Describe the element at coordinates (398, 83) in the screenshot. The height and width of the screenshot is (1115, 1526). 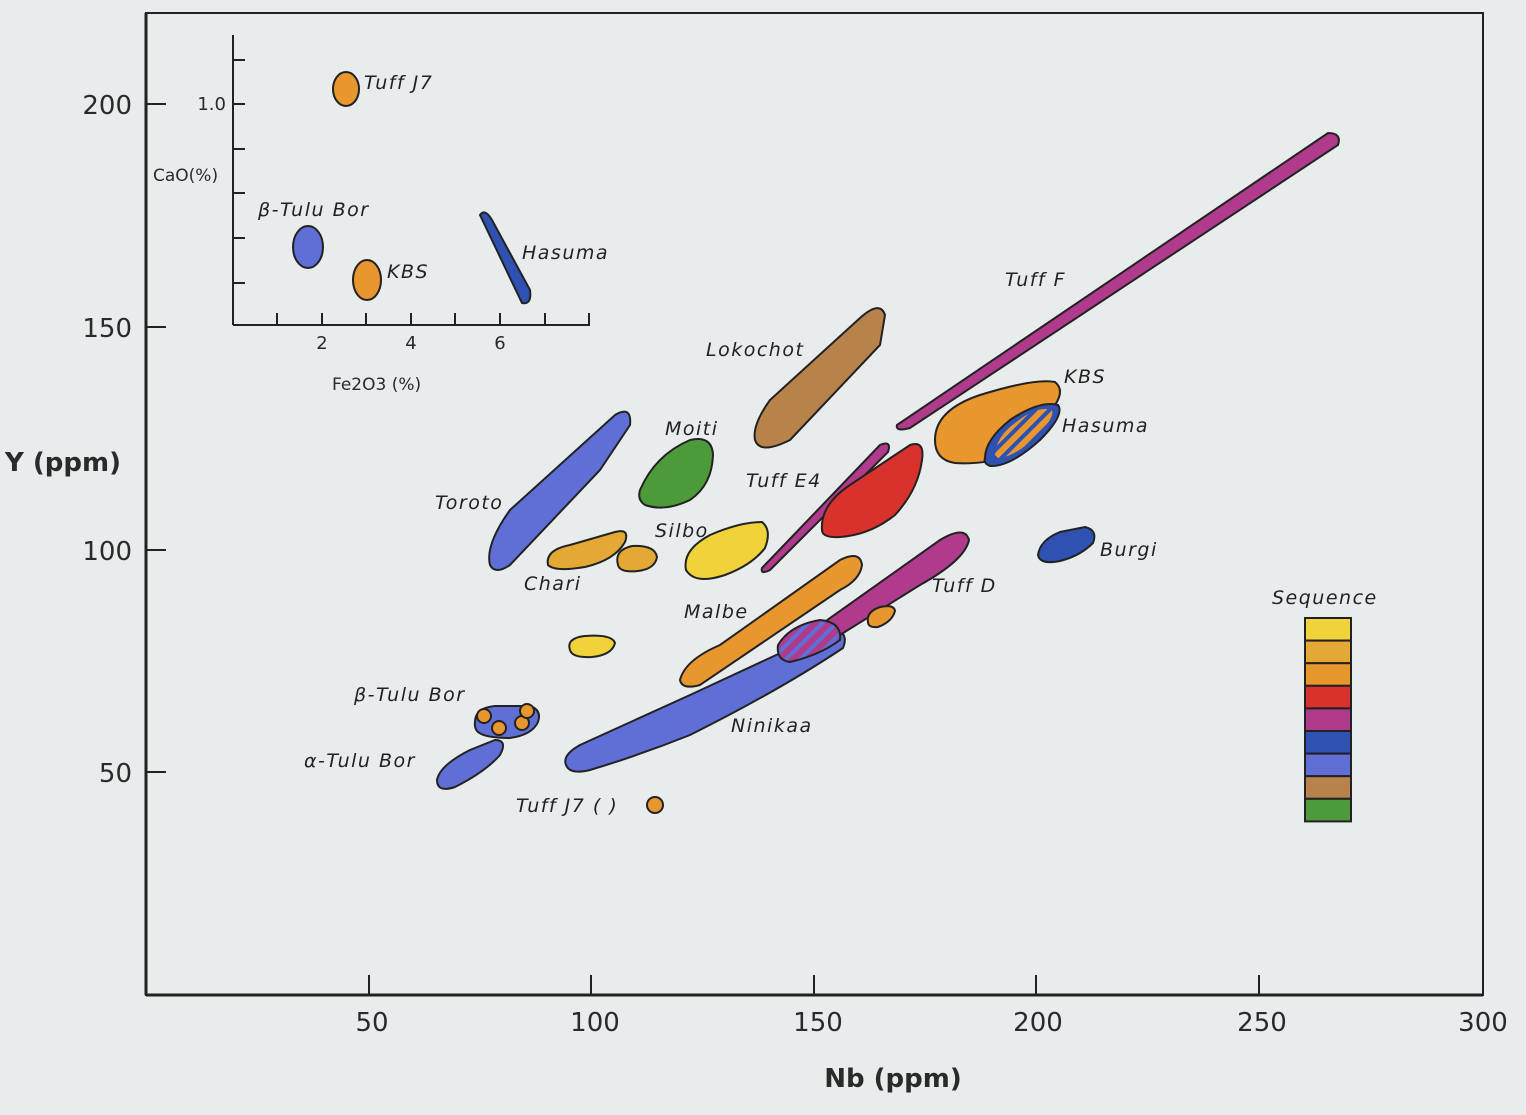
I see `inset-label-tuff-j7: Tuff J7` at that location.